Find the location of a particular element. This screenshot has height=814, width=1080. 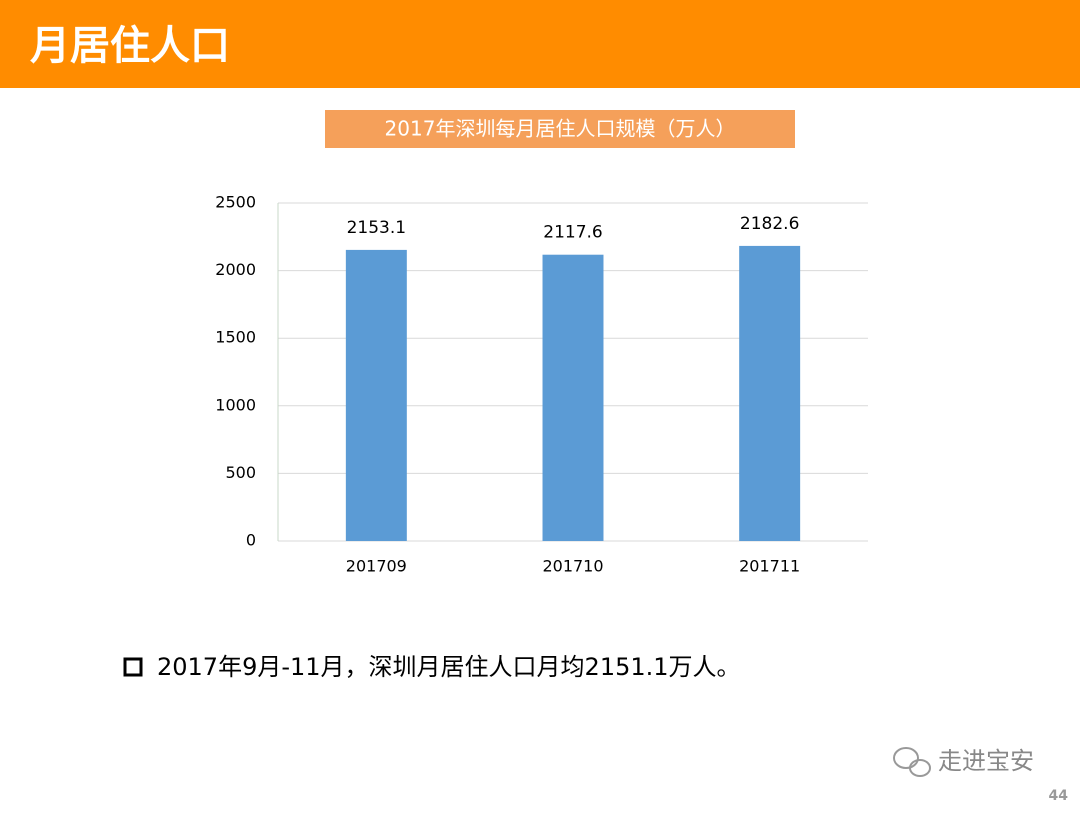

x-tick-label: 201711 is located at coordinates (769, 566).